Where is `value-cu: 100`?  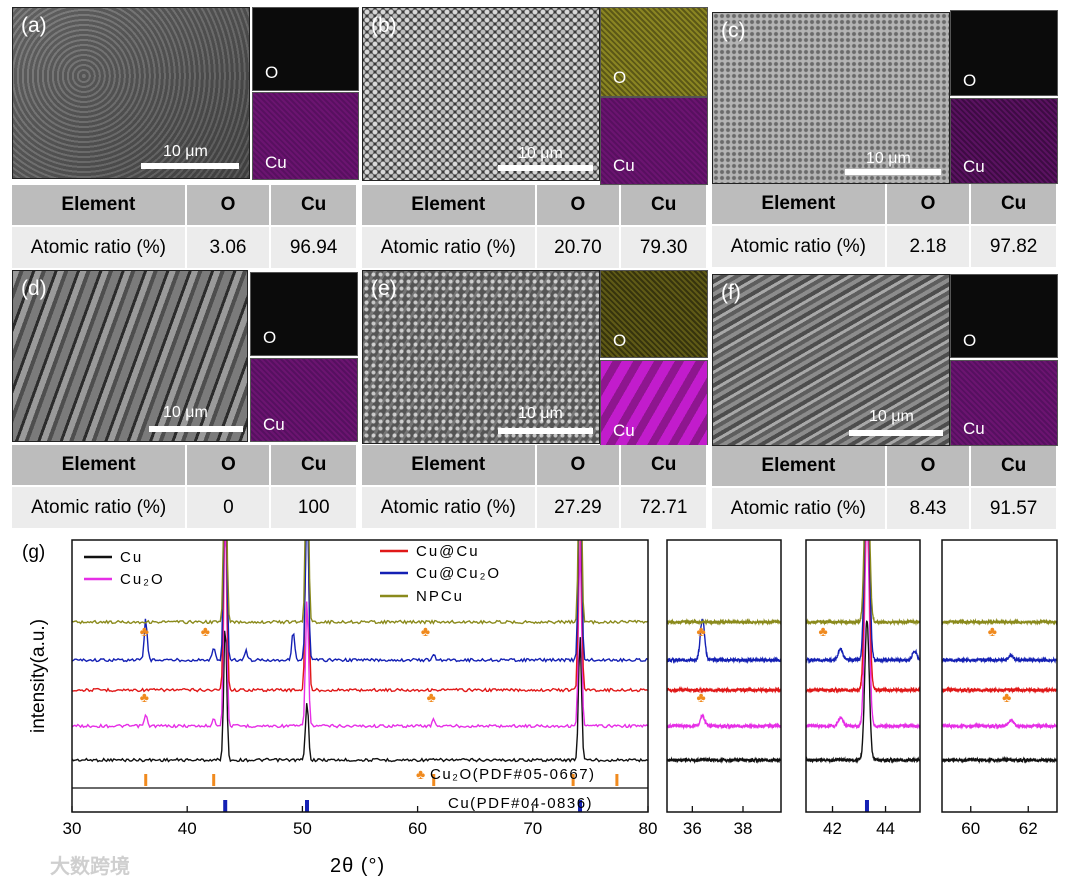 value-cu: 100 is located at coordinates (314, 506).